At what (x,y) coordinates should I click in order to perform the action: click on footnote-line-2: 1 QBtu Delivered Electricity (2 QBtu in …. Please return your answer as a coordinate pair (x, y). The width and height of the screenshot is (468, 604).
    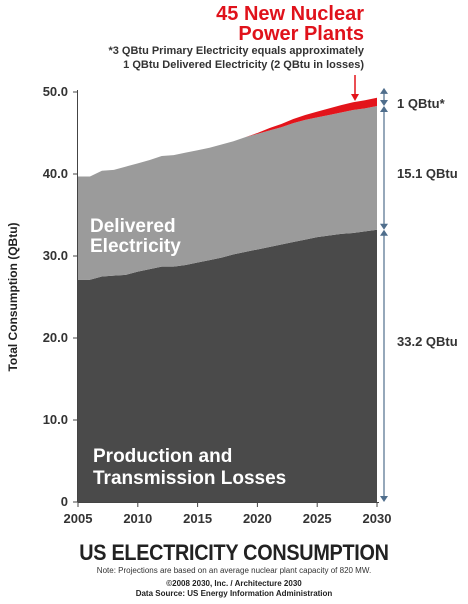
    Looking at the image, I should click on (243, 65).